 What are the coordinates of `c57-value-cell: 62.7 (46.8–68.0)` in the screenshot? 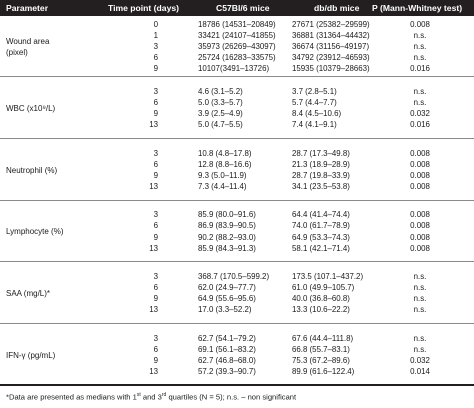 It's located at (227, 360).